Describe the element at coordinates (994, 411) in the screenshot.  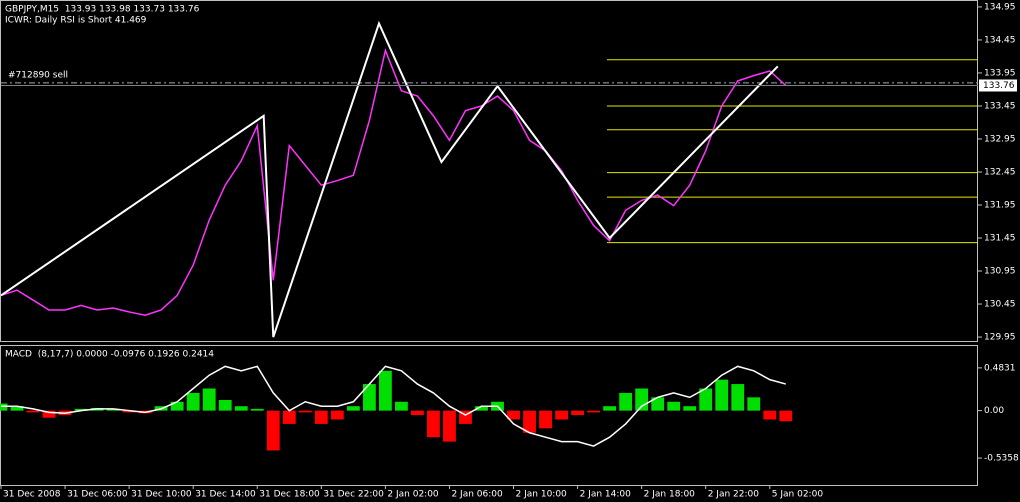
I see `y-tick-label: 0.00` at that location.